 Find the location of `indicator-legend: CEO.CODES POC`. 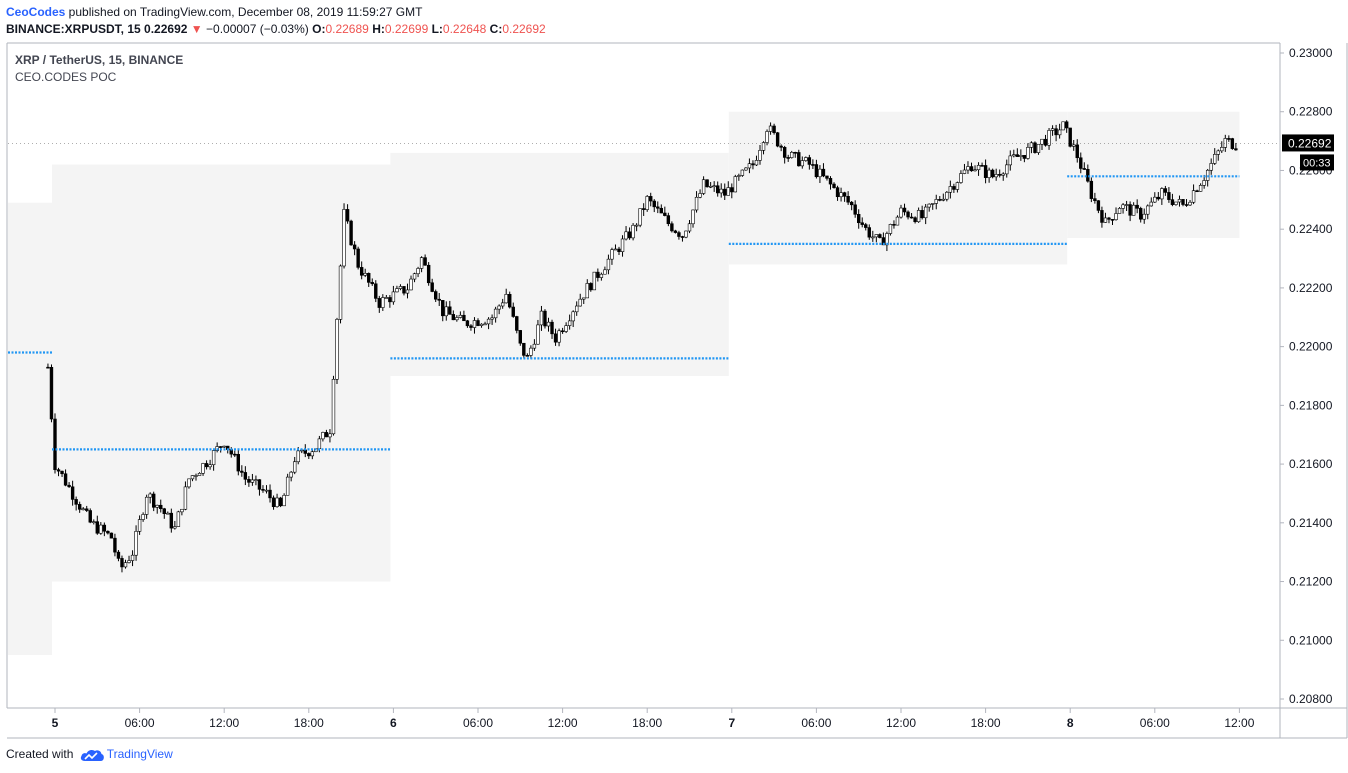

indicator-legend: CEO.CODES POC is located at coordinates (66, 77).